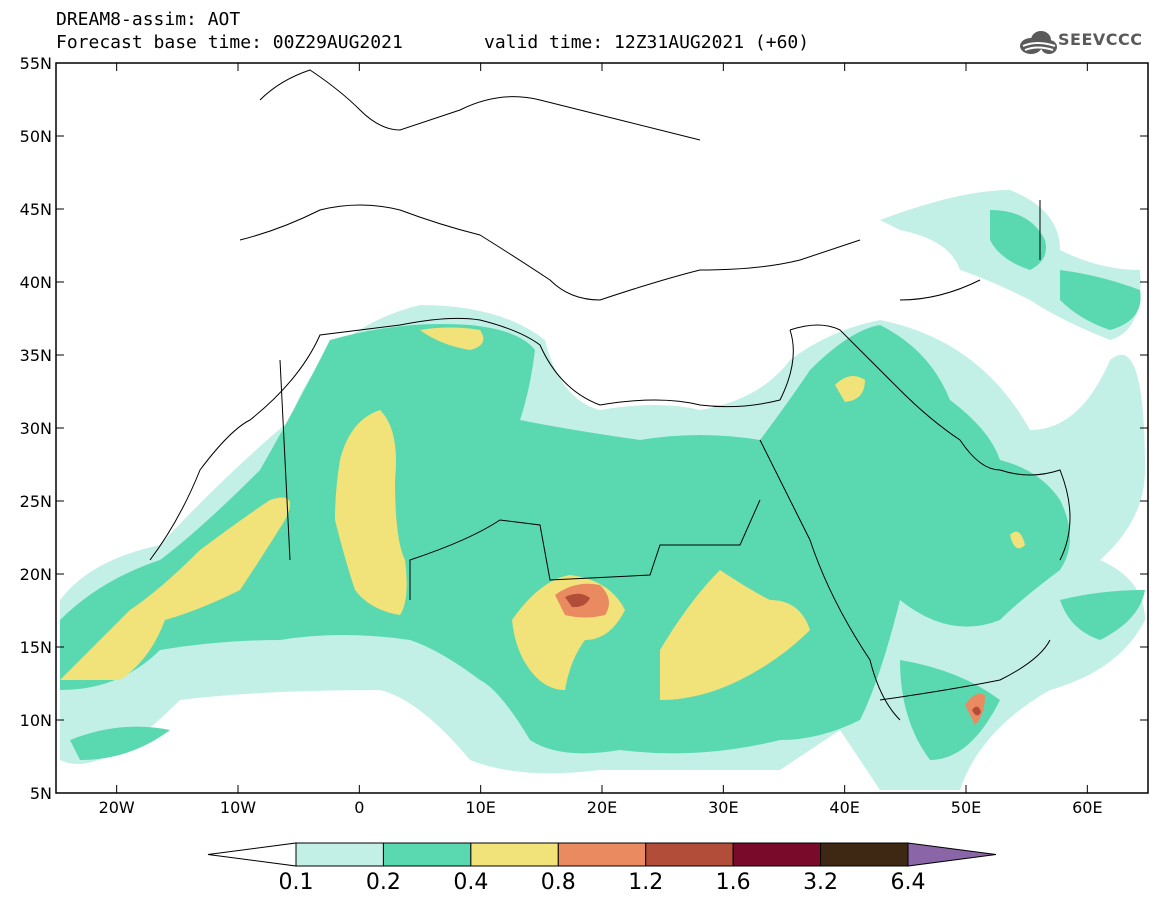 Image resolution: width=1165 pixels, height=905 pixels. Describe the element at coordinates (36, 501) in the screenshot. I see `lat-tick-label: 25N` at that location.